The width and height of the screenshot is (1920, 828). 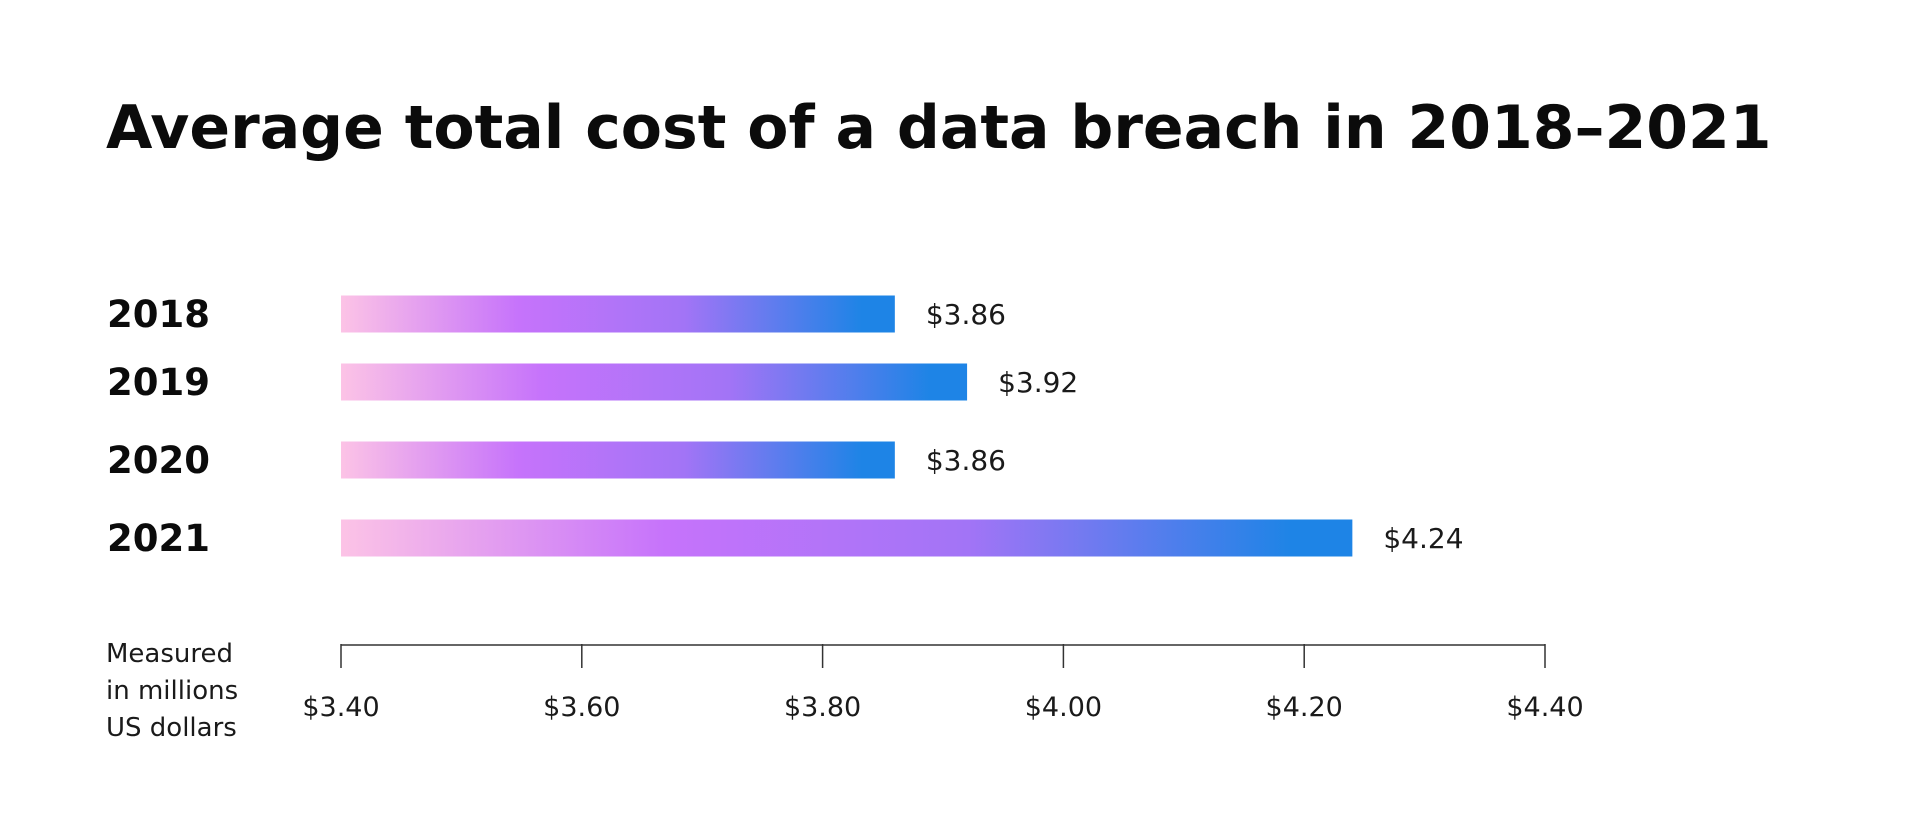 I want to click on x-tick-label: $3.80, so click(x=822, y=707).